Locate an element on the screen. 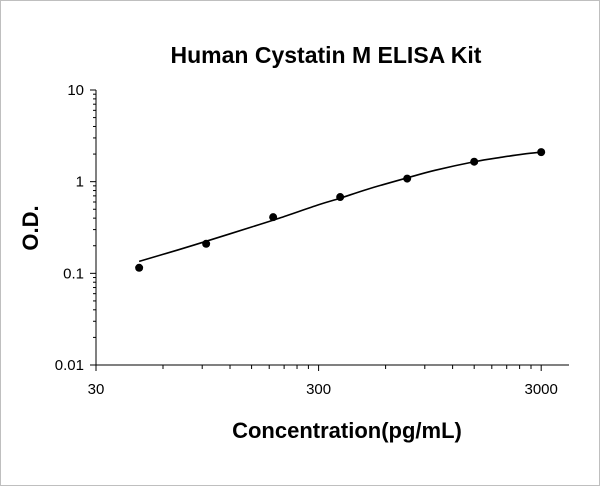 This screenshot has width=600, height=486. y-axis-ticks is located at coordinates (93, 227).